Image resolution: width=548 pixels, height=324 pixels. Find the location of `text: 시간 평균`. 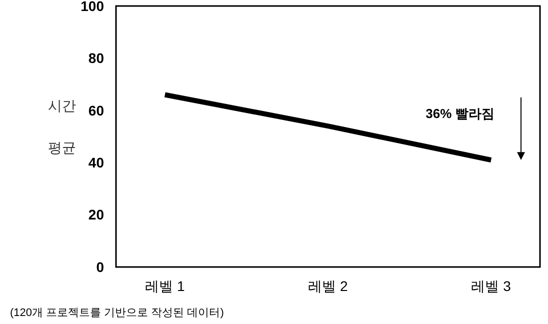

text: 시간 평균 is located at coordinates (62, 126).